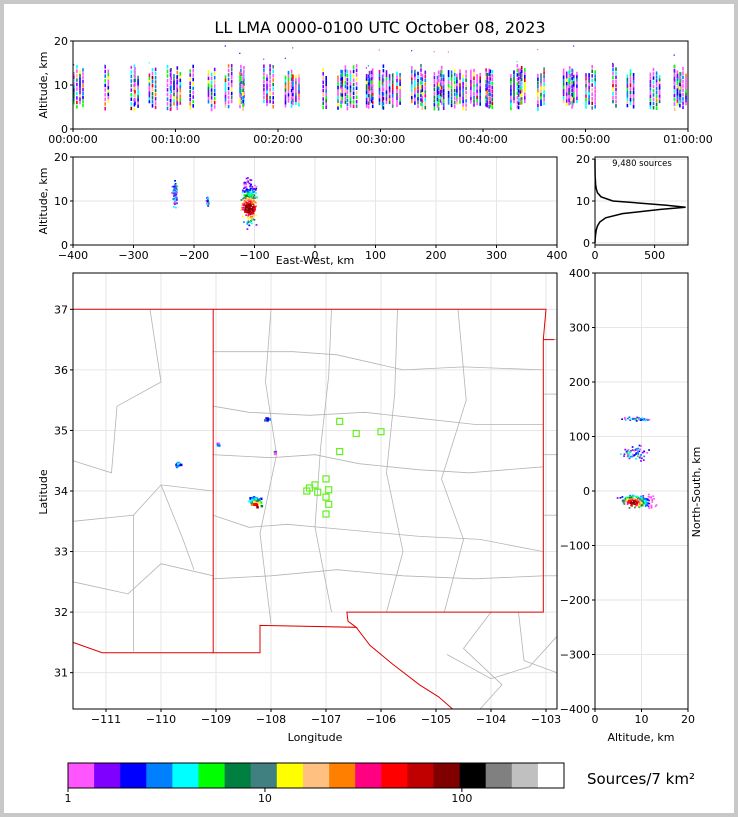 The height and width of the screenshot is (817, 738). Describe the element at coordinates (687, 139) in the screenshot. I see `time-height-xtick-label: 01:00:00` at that location.